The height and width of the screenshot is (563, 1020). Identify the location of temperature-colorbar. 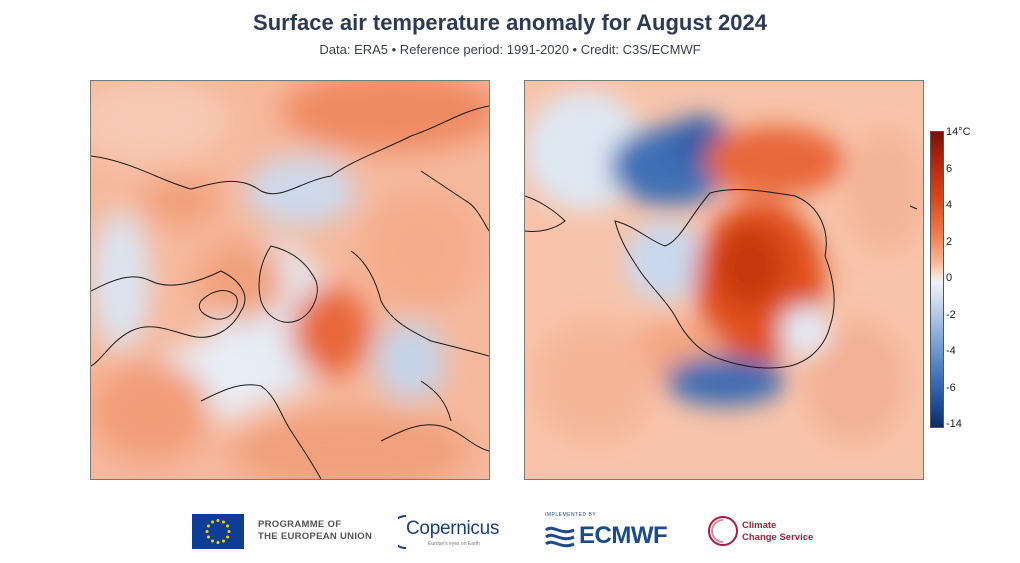
(937, 279).